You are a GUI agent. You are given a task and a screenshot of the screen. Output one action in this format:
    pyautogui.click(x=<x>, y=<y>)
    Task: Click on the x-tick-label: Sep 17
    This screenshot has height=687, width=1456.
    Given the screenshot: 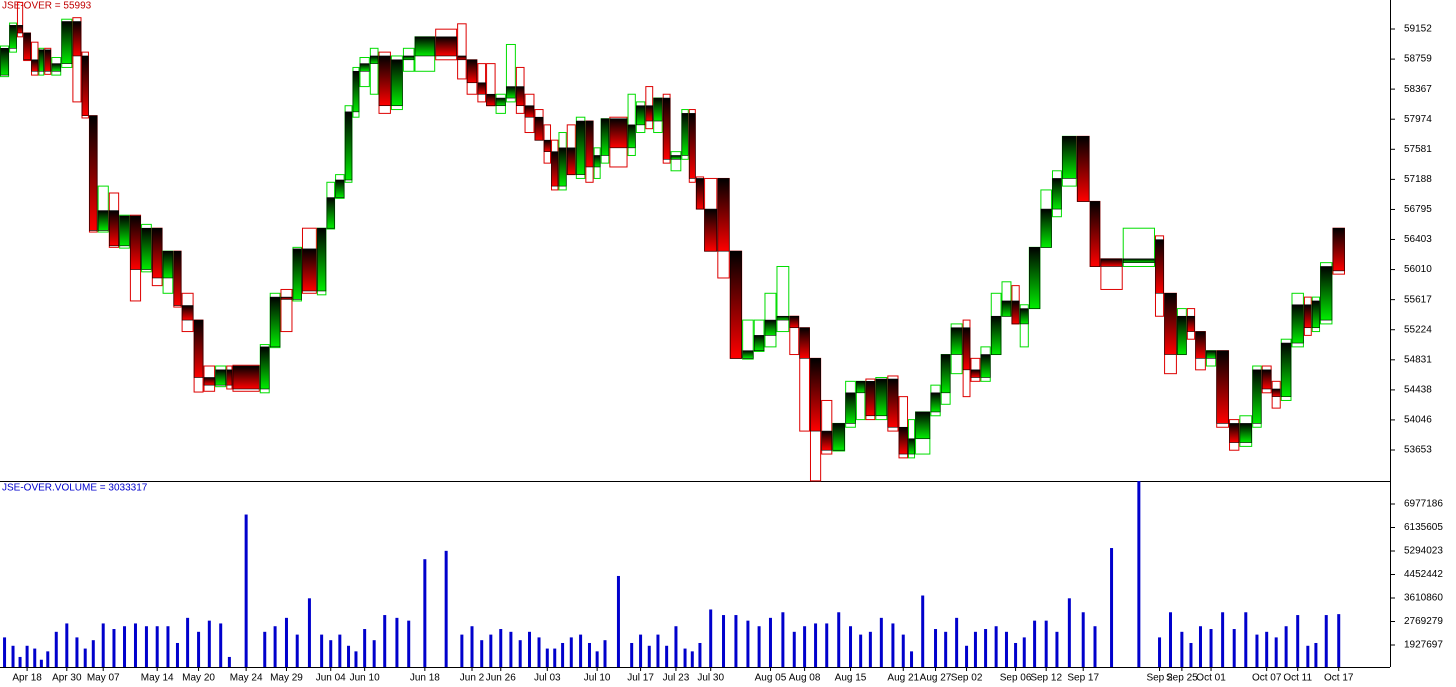 What is the action you would take?
    pyautogui.click(x=1083, y=678)
    